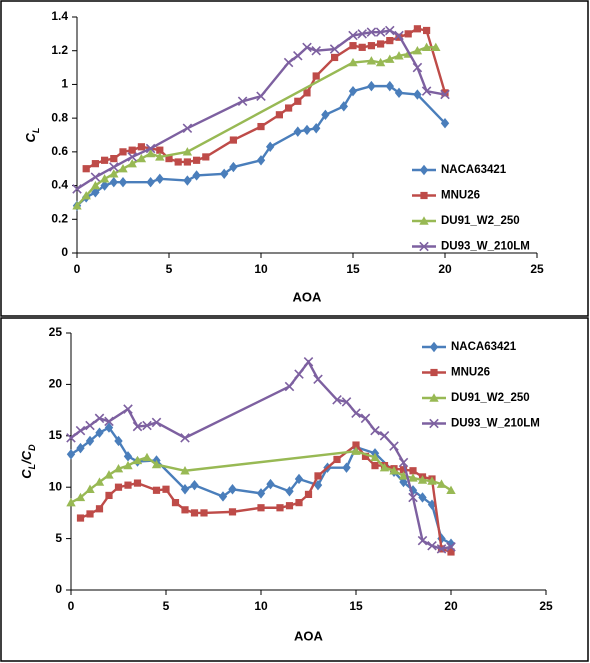 The width and height of the screenshot is (590, 663). I want to click on y-axis-label: CL, so click(32, 135).